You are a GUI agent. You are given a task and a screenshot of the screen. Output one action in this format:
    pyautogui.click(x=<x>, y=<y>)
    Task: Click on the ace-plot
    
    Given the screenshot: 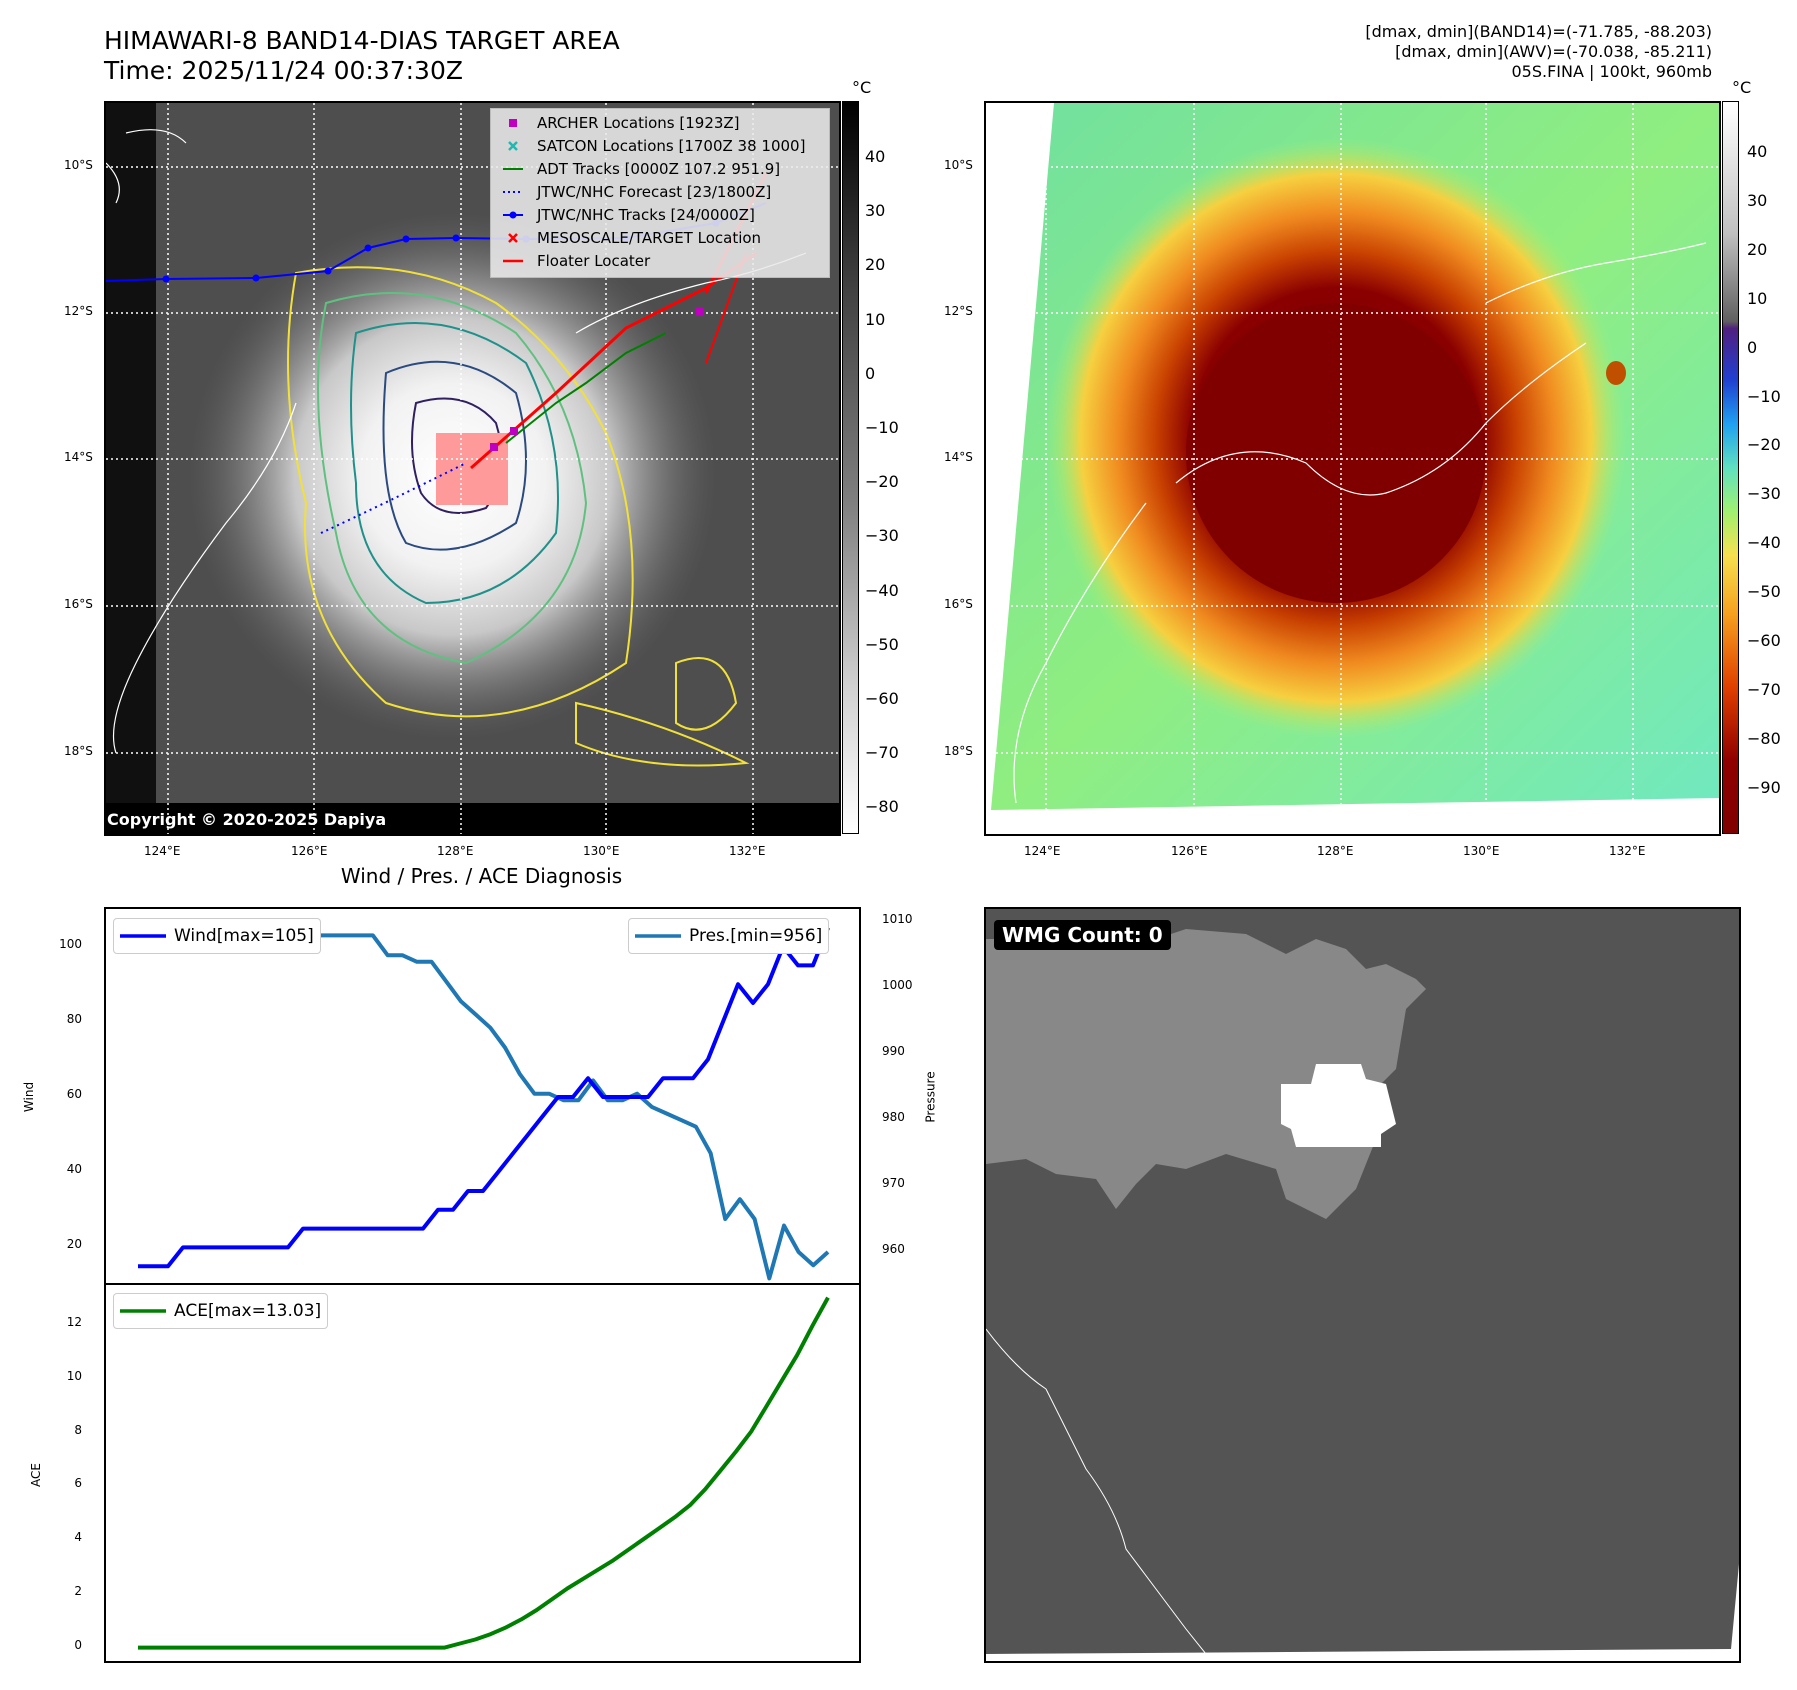 What is the action you would take?
    pyautogui.click(x=482, y=1473)
    